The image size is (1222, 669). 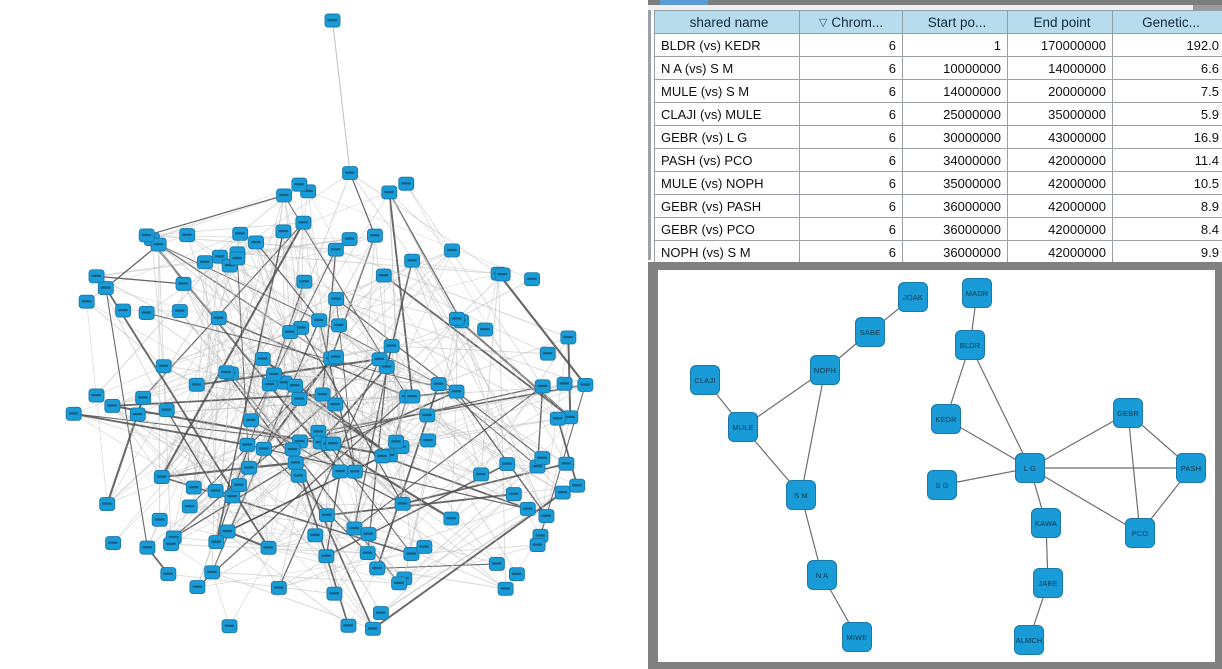 I want to click on cell-genetic: 192.0, so click(x=1167, y=45).